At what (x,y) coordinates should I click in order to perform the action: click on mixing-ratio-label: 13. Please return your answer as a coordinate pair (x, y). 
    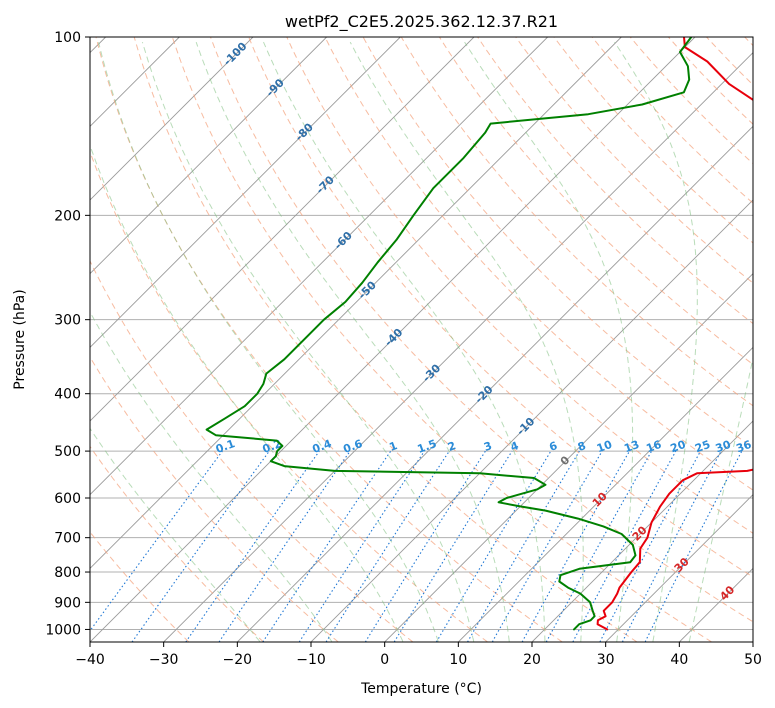
    Looking at the image, I should click on (631, 446).